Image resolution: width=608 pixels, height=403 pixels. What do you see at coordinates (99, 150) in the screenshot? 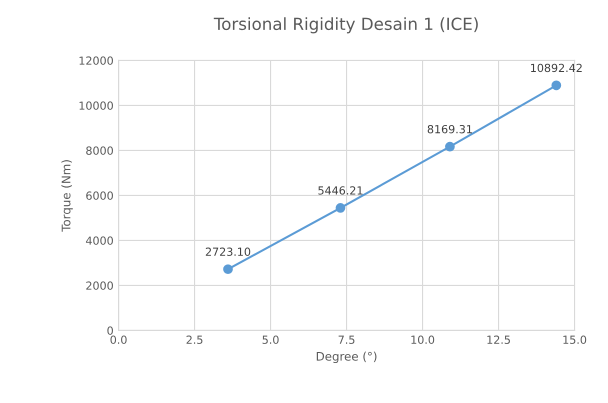
I see `y-tick-label: 8000` at bounding box center [99, 150].